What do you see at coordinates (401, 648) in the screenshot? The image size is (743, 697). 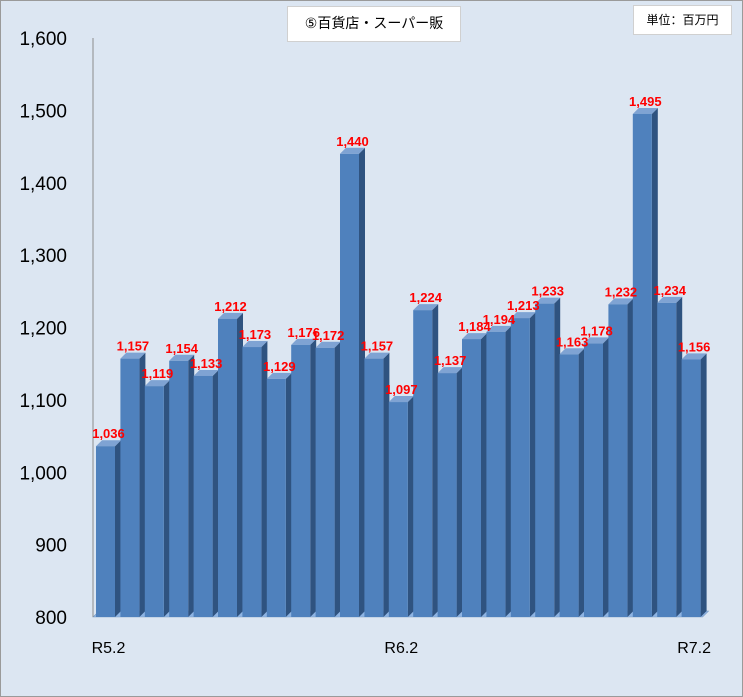 I see `x-tick-label: R6.2` at bounding box center [401, 648].